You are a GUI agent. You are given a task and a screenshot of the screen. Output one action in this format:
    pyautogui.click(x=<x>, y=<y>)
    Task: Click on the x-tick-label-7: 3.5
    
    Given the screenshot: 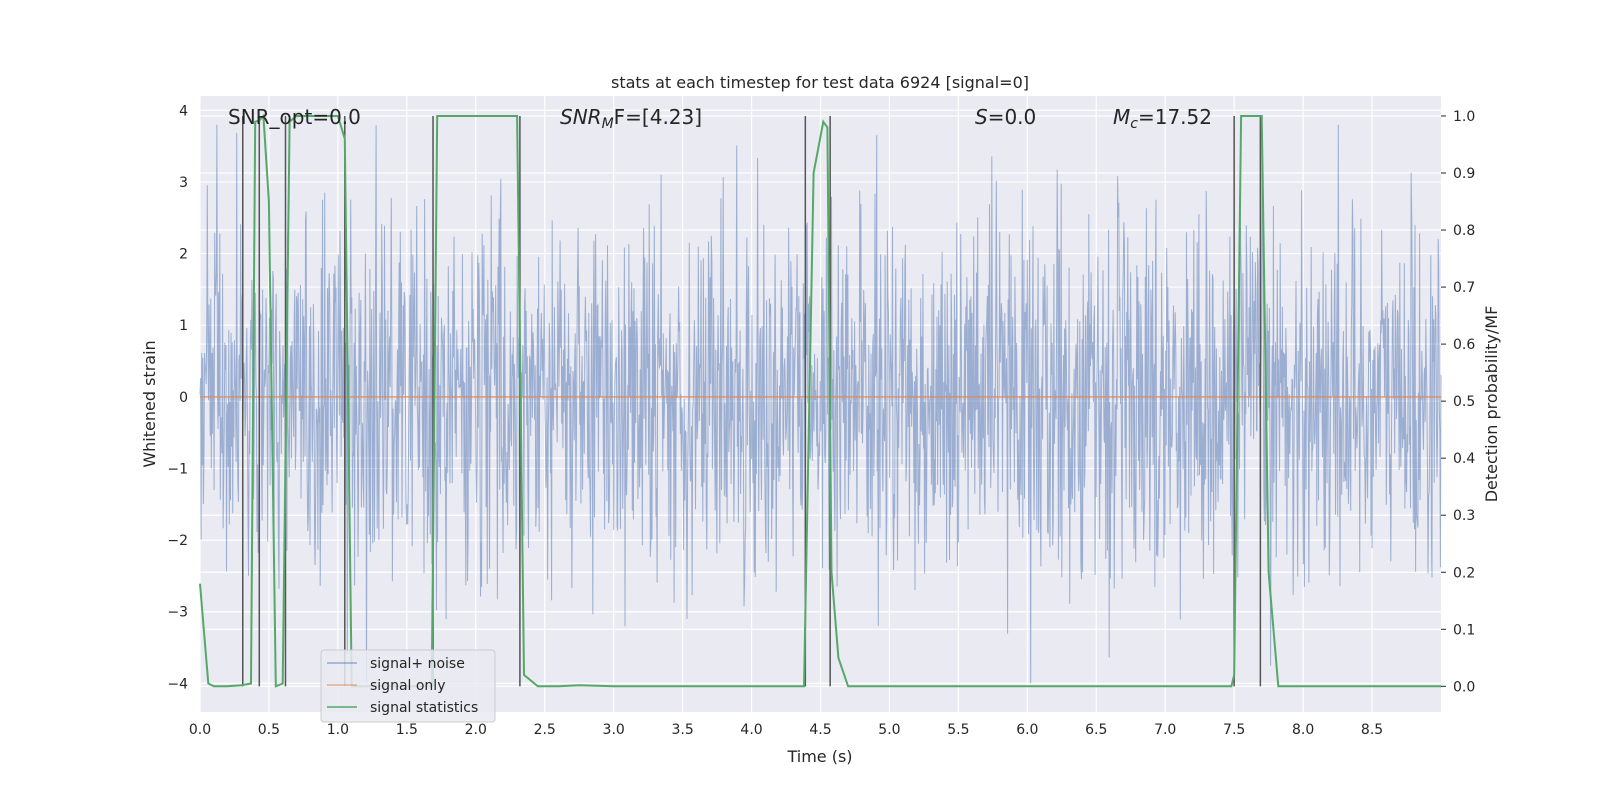 What is the action you would take?
    pyautogui.click(x=682, y=730)
    